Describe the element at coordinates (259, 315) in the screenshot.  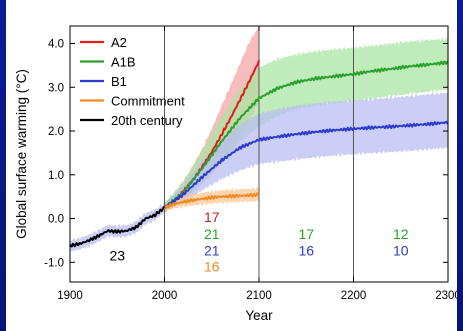
I see `x-axis-title: Year` at that location.